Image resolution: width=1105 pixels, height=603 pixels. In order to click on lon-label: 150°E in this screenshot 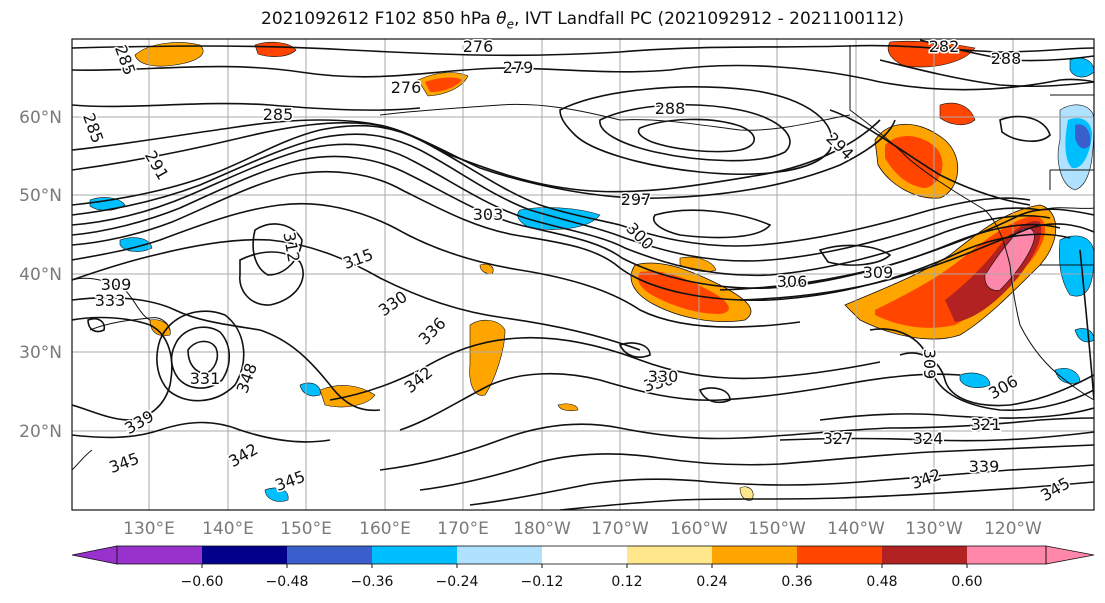, I will do `click(306, 529)`.